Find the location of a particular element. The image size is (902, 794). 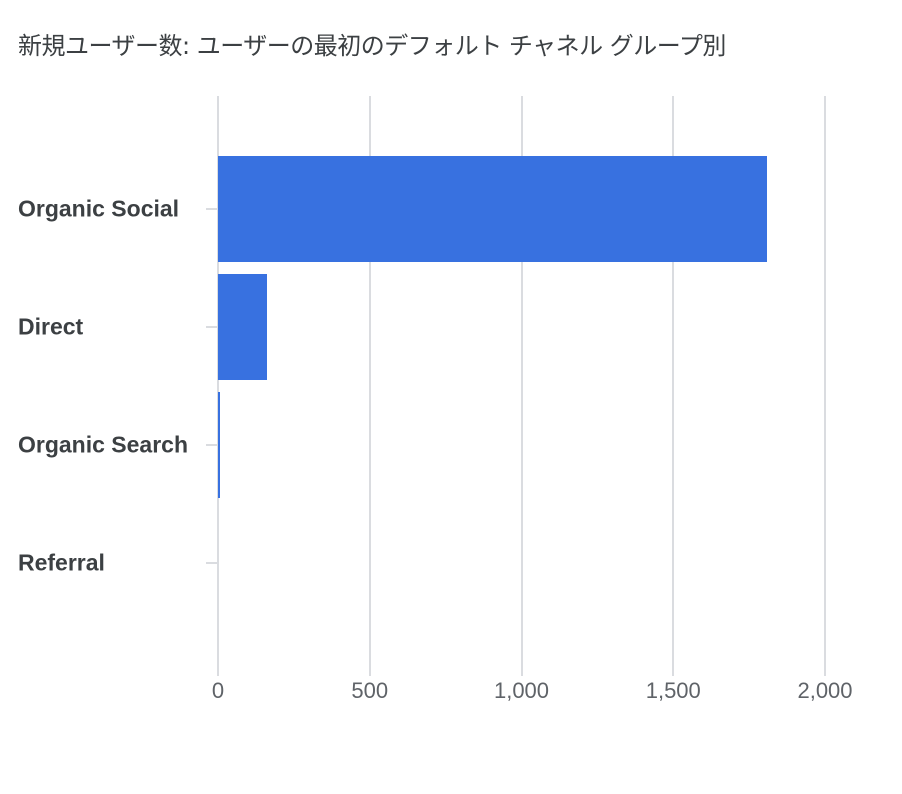

x-axis-tick-label: 1,500 is located at coordinates (673, 690).